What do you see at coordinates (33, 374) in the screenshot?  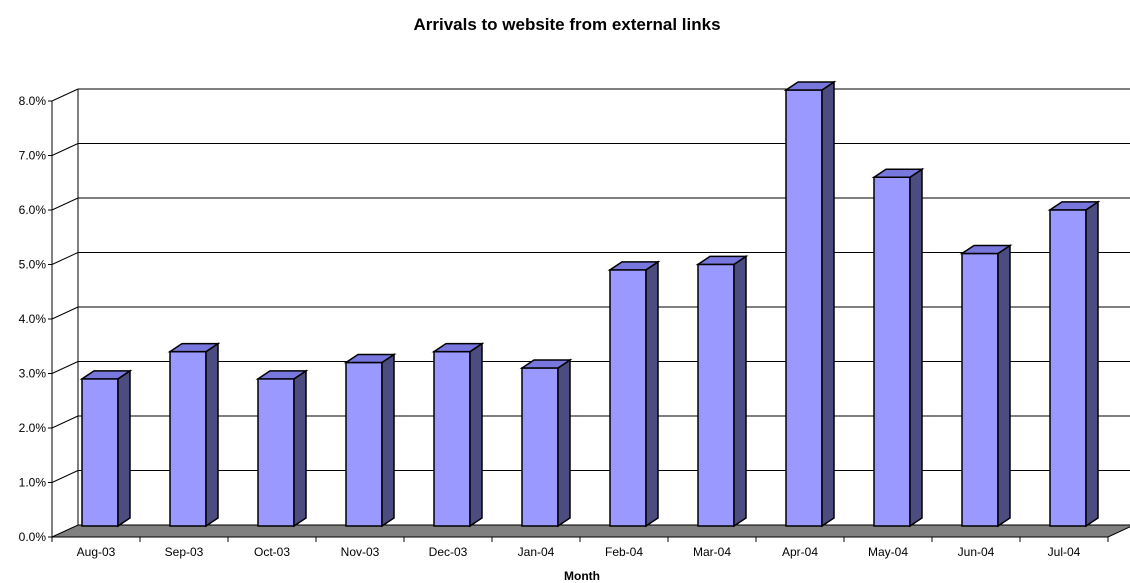 I see `y-tick-label: 3.0%` at bounding box center [33, 374].